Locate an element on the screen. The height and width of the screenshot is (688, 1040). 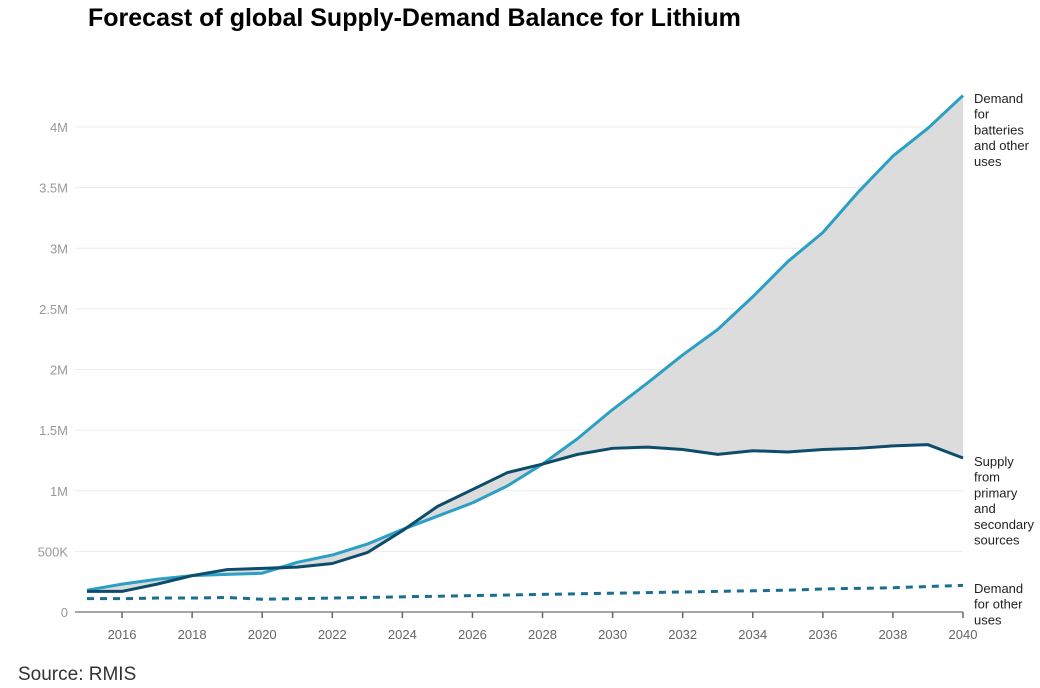
x-tick-label: 2034 is located at coordinates (752, 634).